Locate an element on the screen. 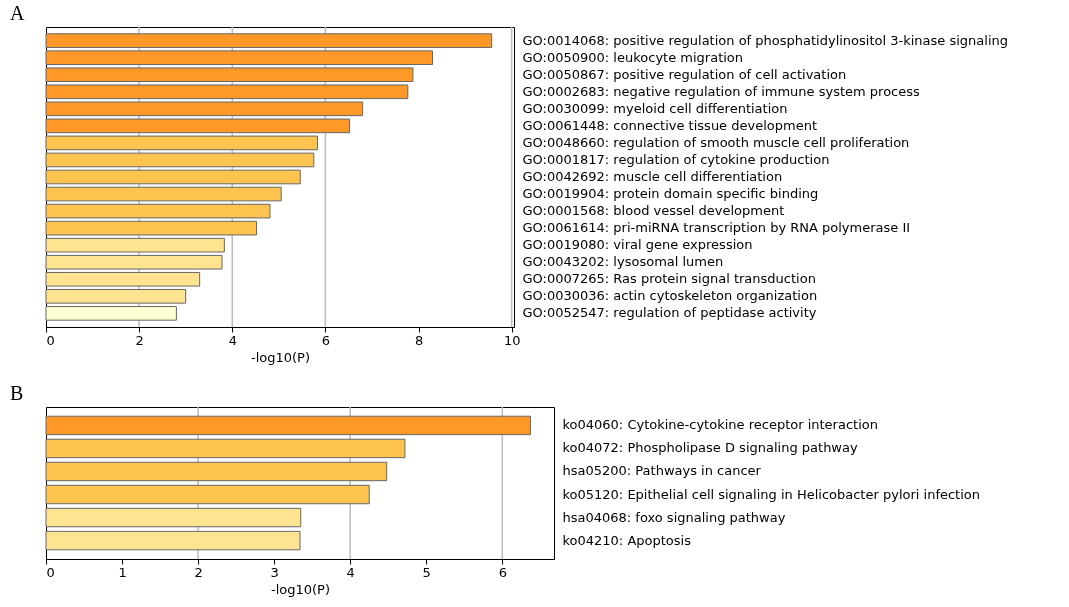  chart-title: B is located at coordinates (17, 393).